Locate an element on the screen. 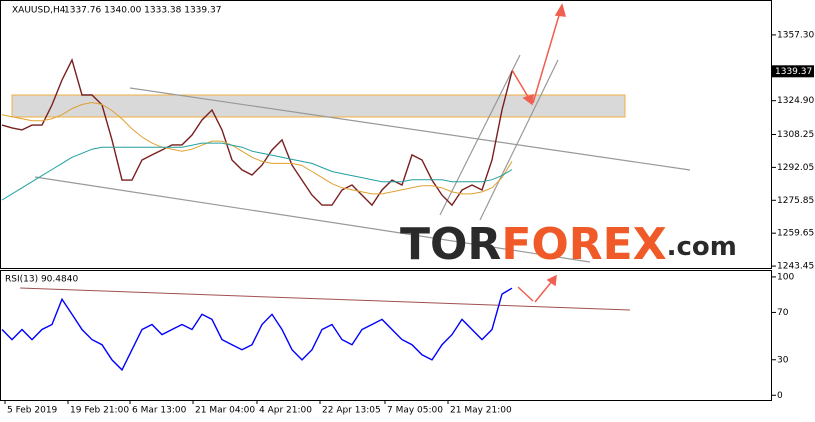  y-tick-label: 0 is located at coordinates (780, 396).